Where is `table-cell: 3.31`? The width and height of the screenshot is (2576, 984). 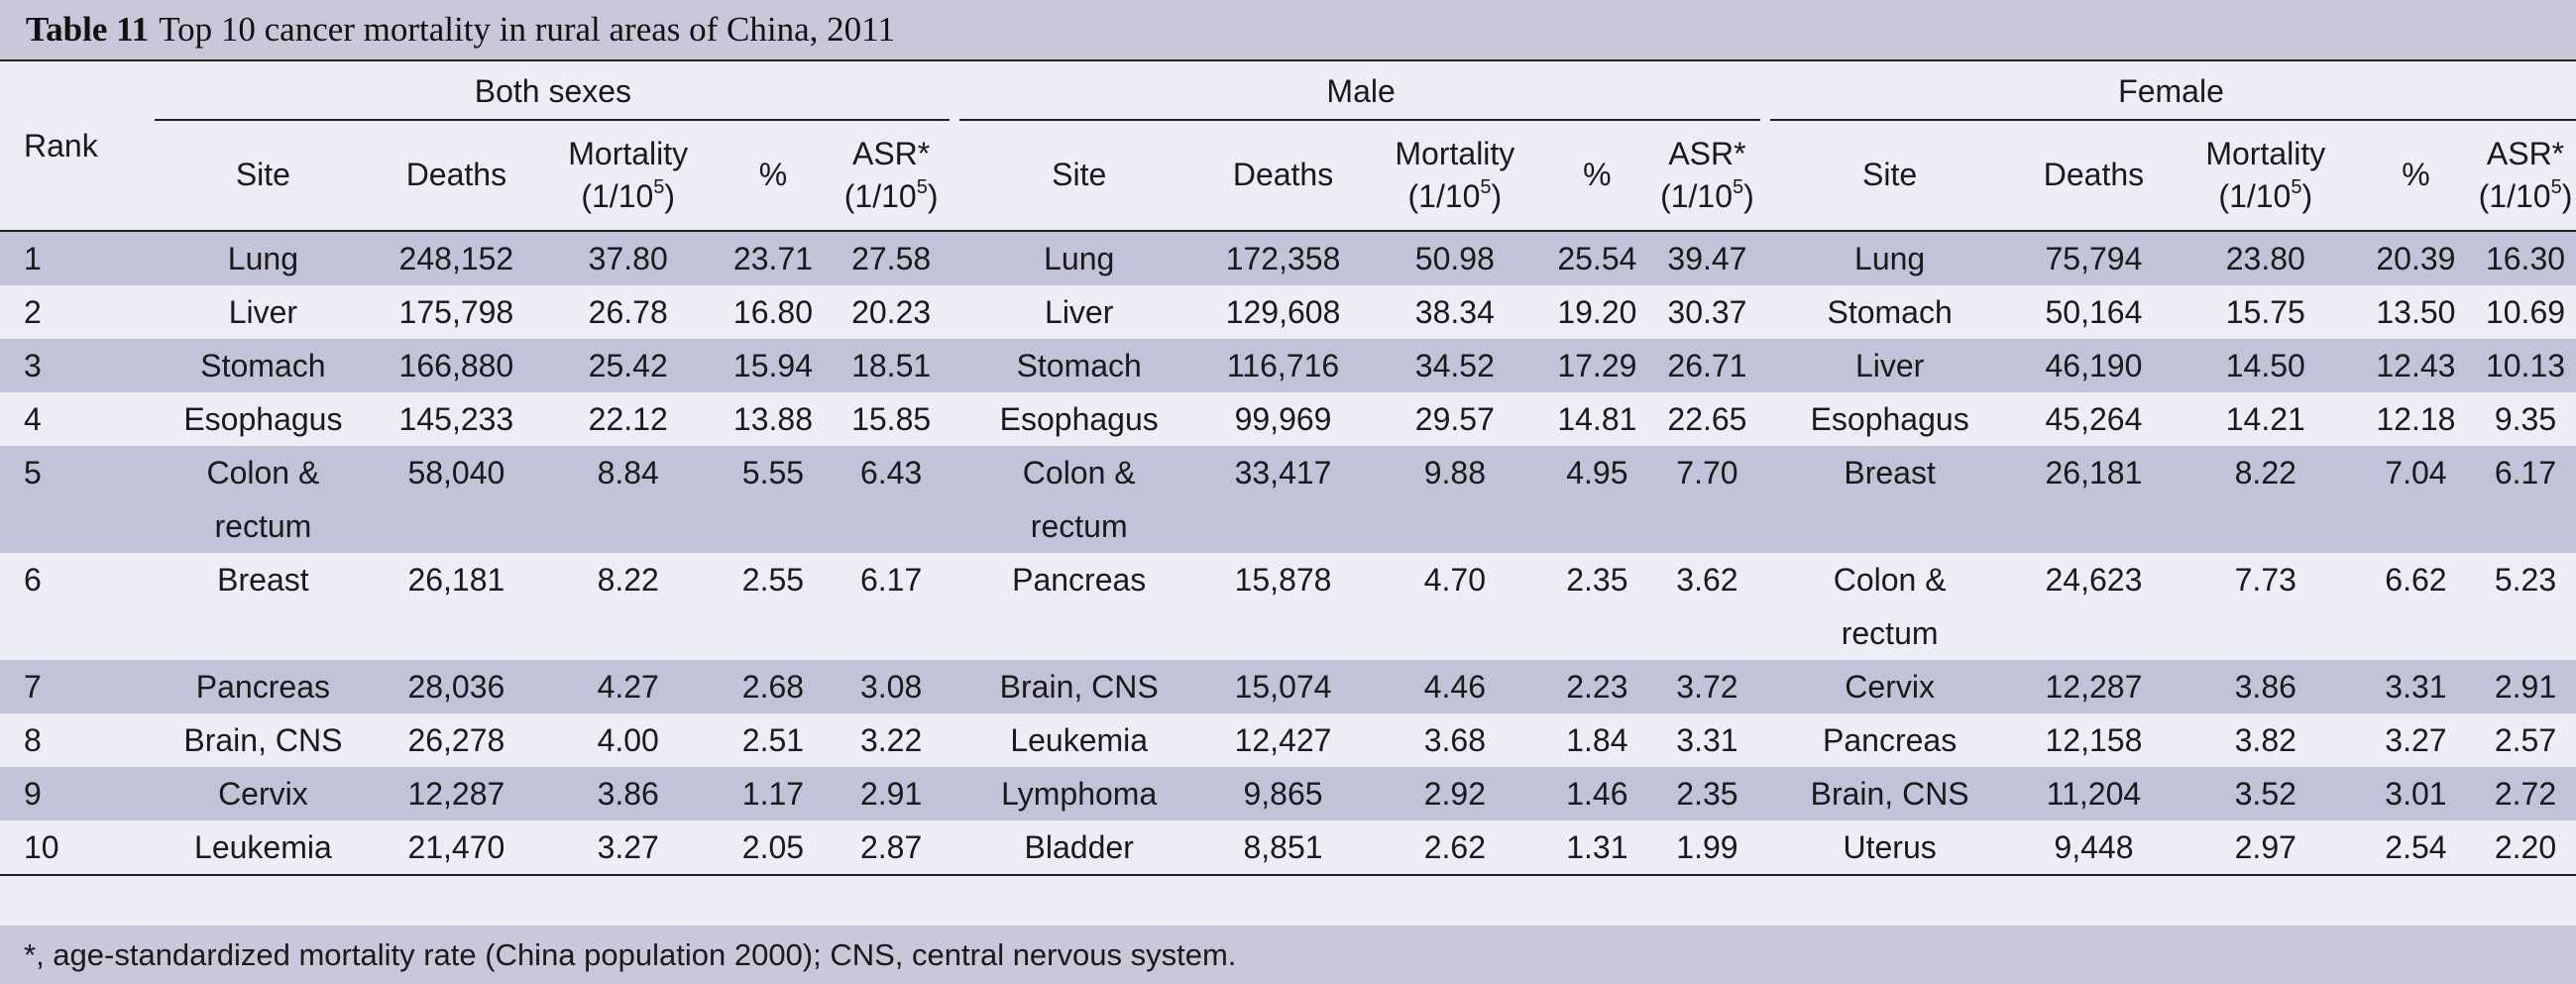
table-cell: 3.31 is located at coordinates (2415, 686).